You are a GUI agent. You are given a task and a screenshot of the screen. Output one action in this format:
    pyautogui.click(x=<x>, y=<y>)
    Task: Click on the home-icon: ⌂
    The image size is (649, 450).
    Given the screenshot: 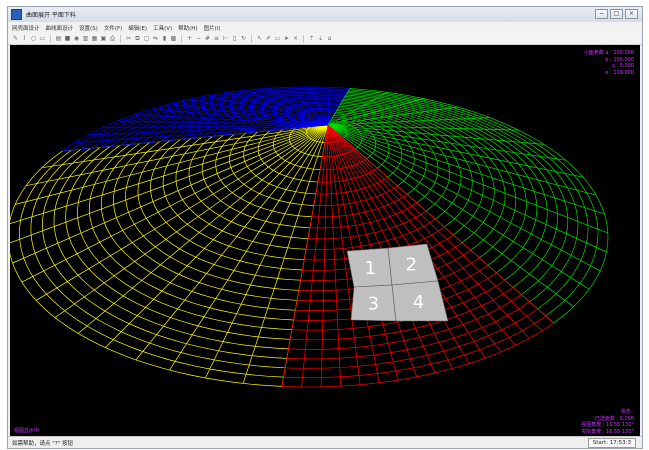 What is the action you would take?
    pyautogui.click(x=329, y=38)
    